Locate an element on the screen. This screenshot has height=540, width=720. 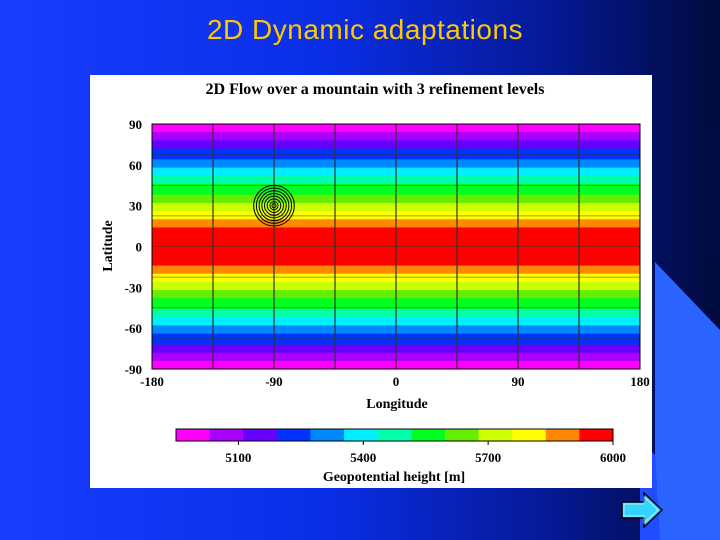
next-slide-button is located at coordinates (642, 510).